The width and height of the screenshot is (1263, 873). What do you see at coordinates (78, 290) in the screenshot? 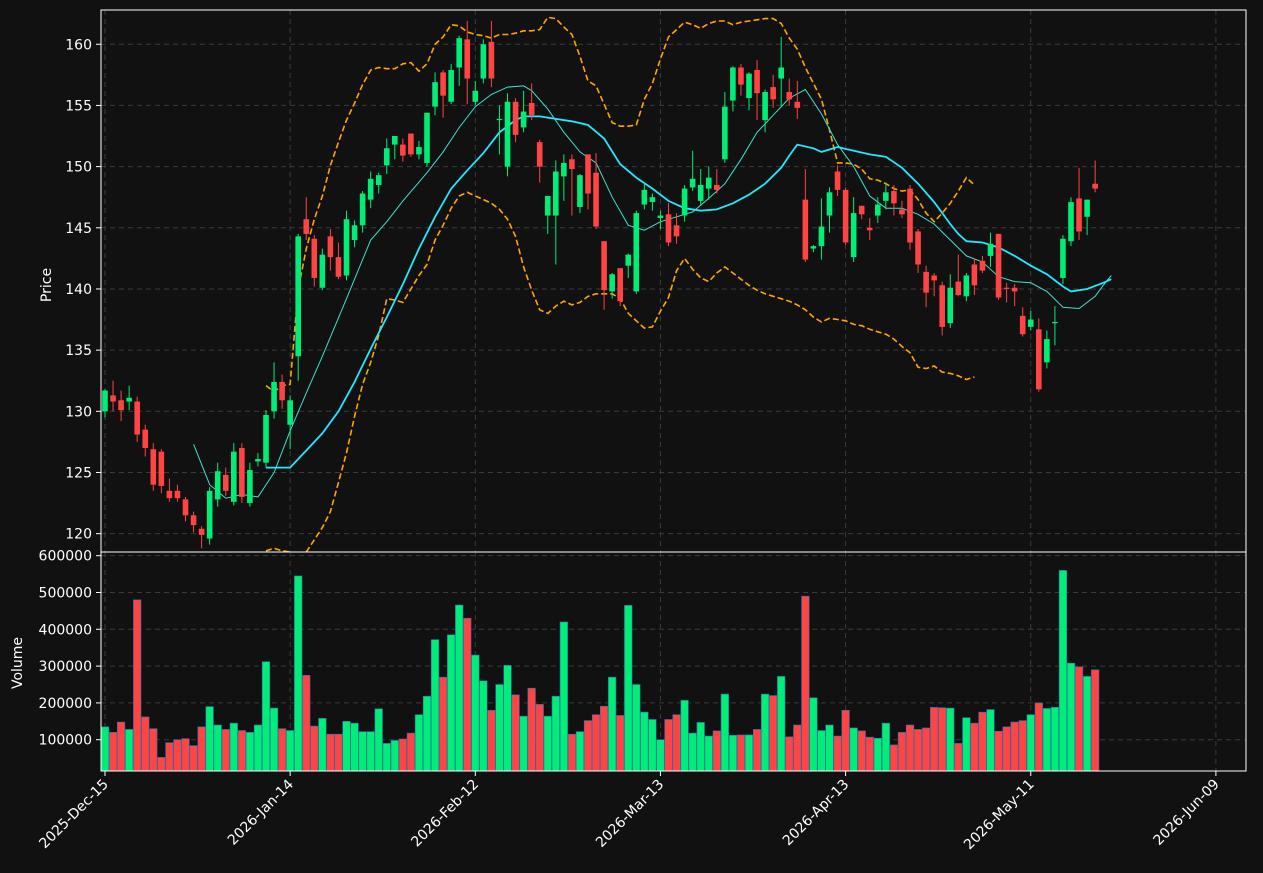
I see `price-tick-label: 140` at bounding box center [78, 290].